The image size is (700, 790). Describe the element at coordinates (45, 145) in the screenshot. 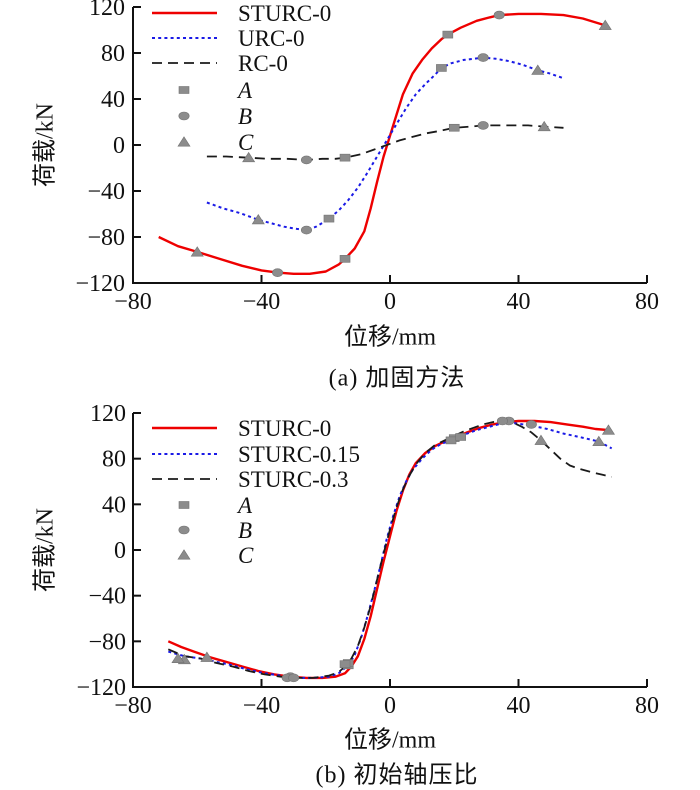

I see `y-axis-label-a: 荷载/kN` at that location.